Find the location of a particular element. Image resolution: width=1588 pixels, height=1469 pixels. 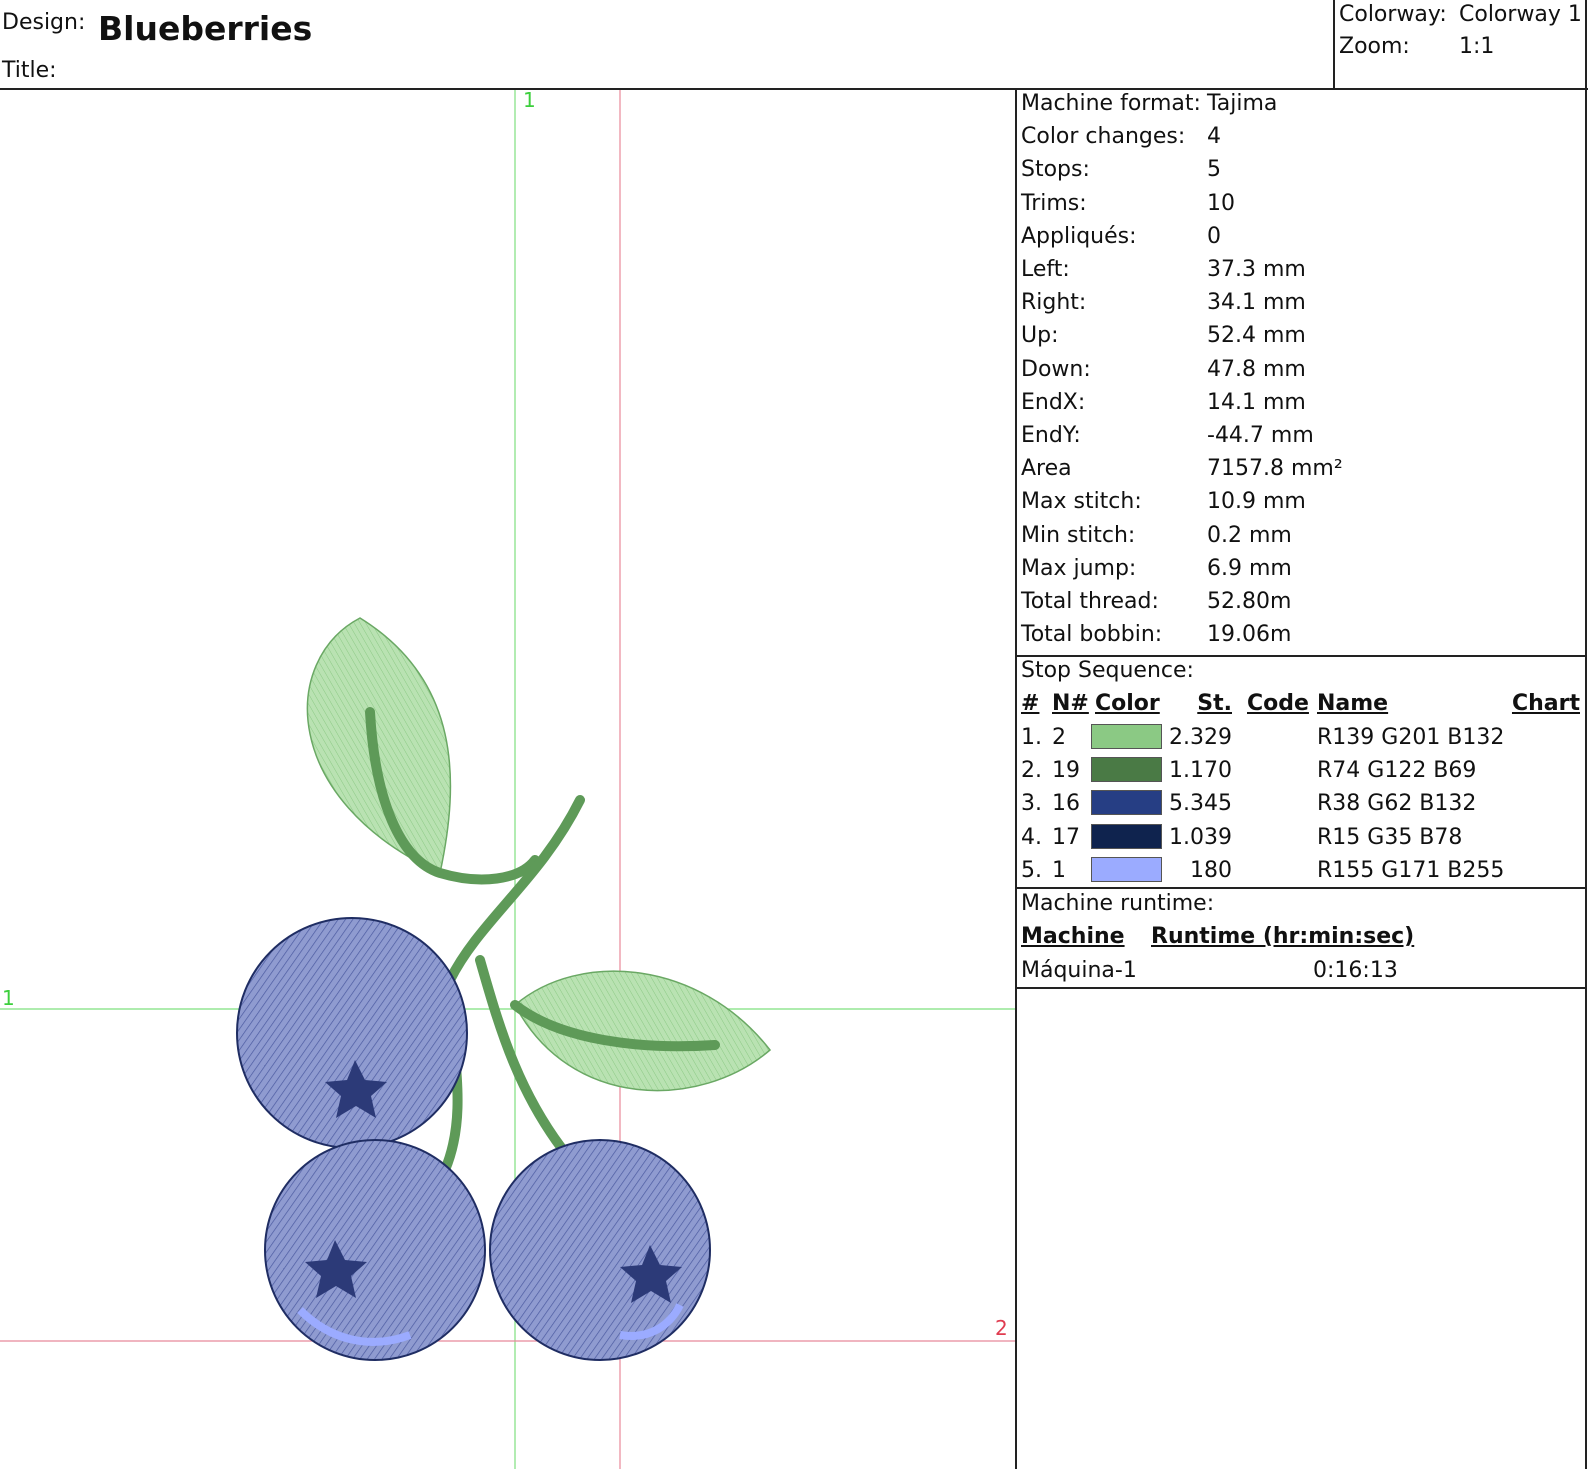

stat-value: 34.1 mm is located at coordinates (1256, 303).